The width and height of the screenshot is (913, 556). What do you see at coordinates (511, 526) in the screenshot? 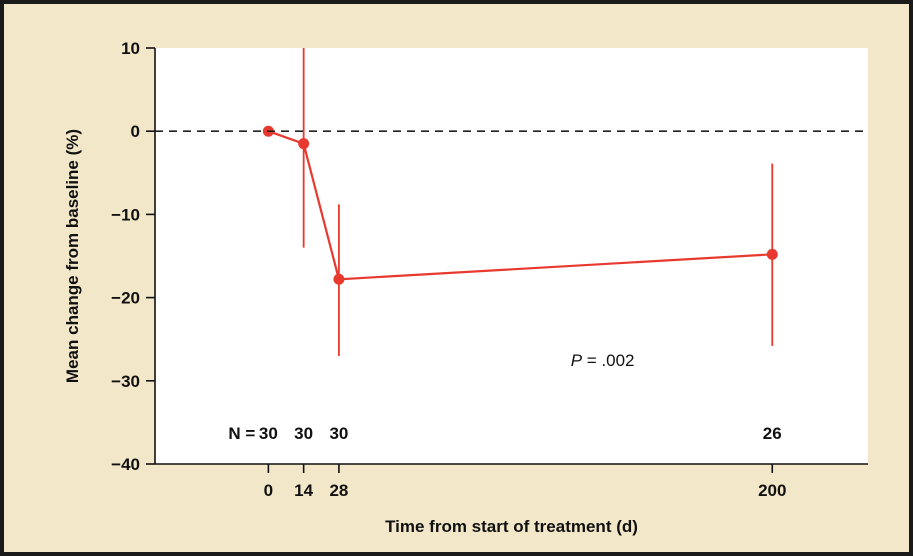
I see `x-axis-title: Time from start of treatment (d)` at bounding box center [511, 526].